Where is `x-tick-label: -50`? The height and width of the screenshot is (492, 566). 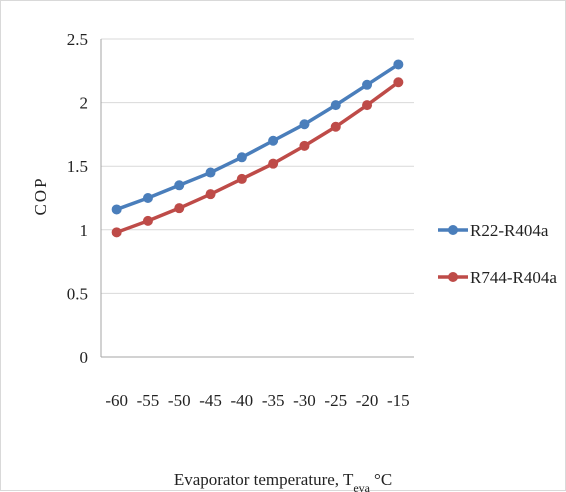 x-tick-label: -50 is located at coordinates (179, 400).